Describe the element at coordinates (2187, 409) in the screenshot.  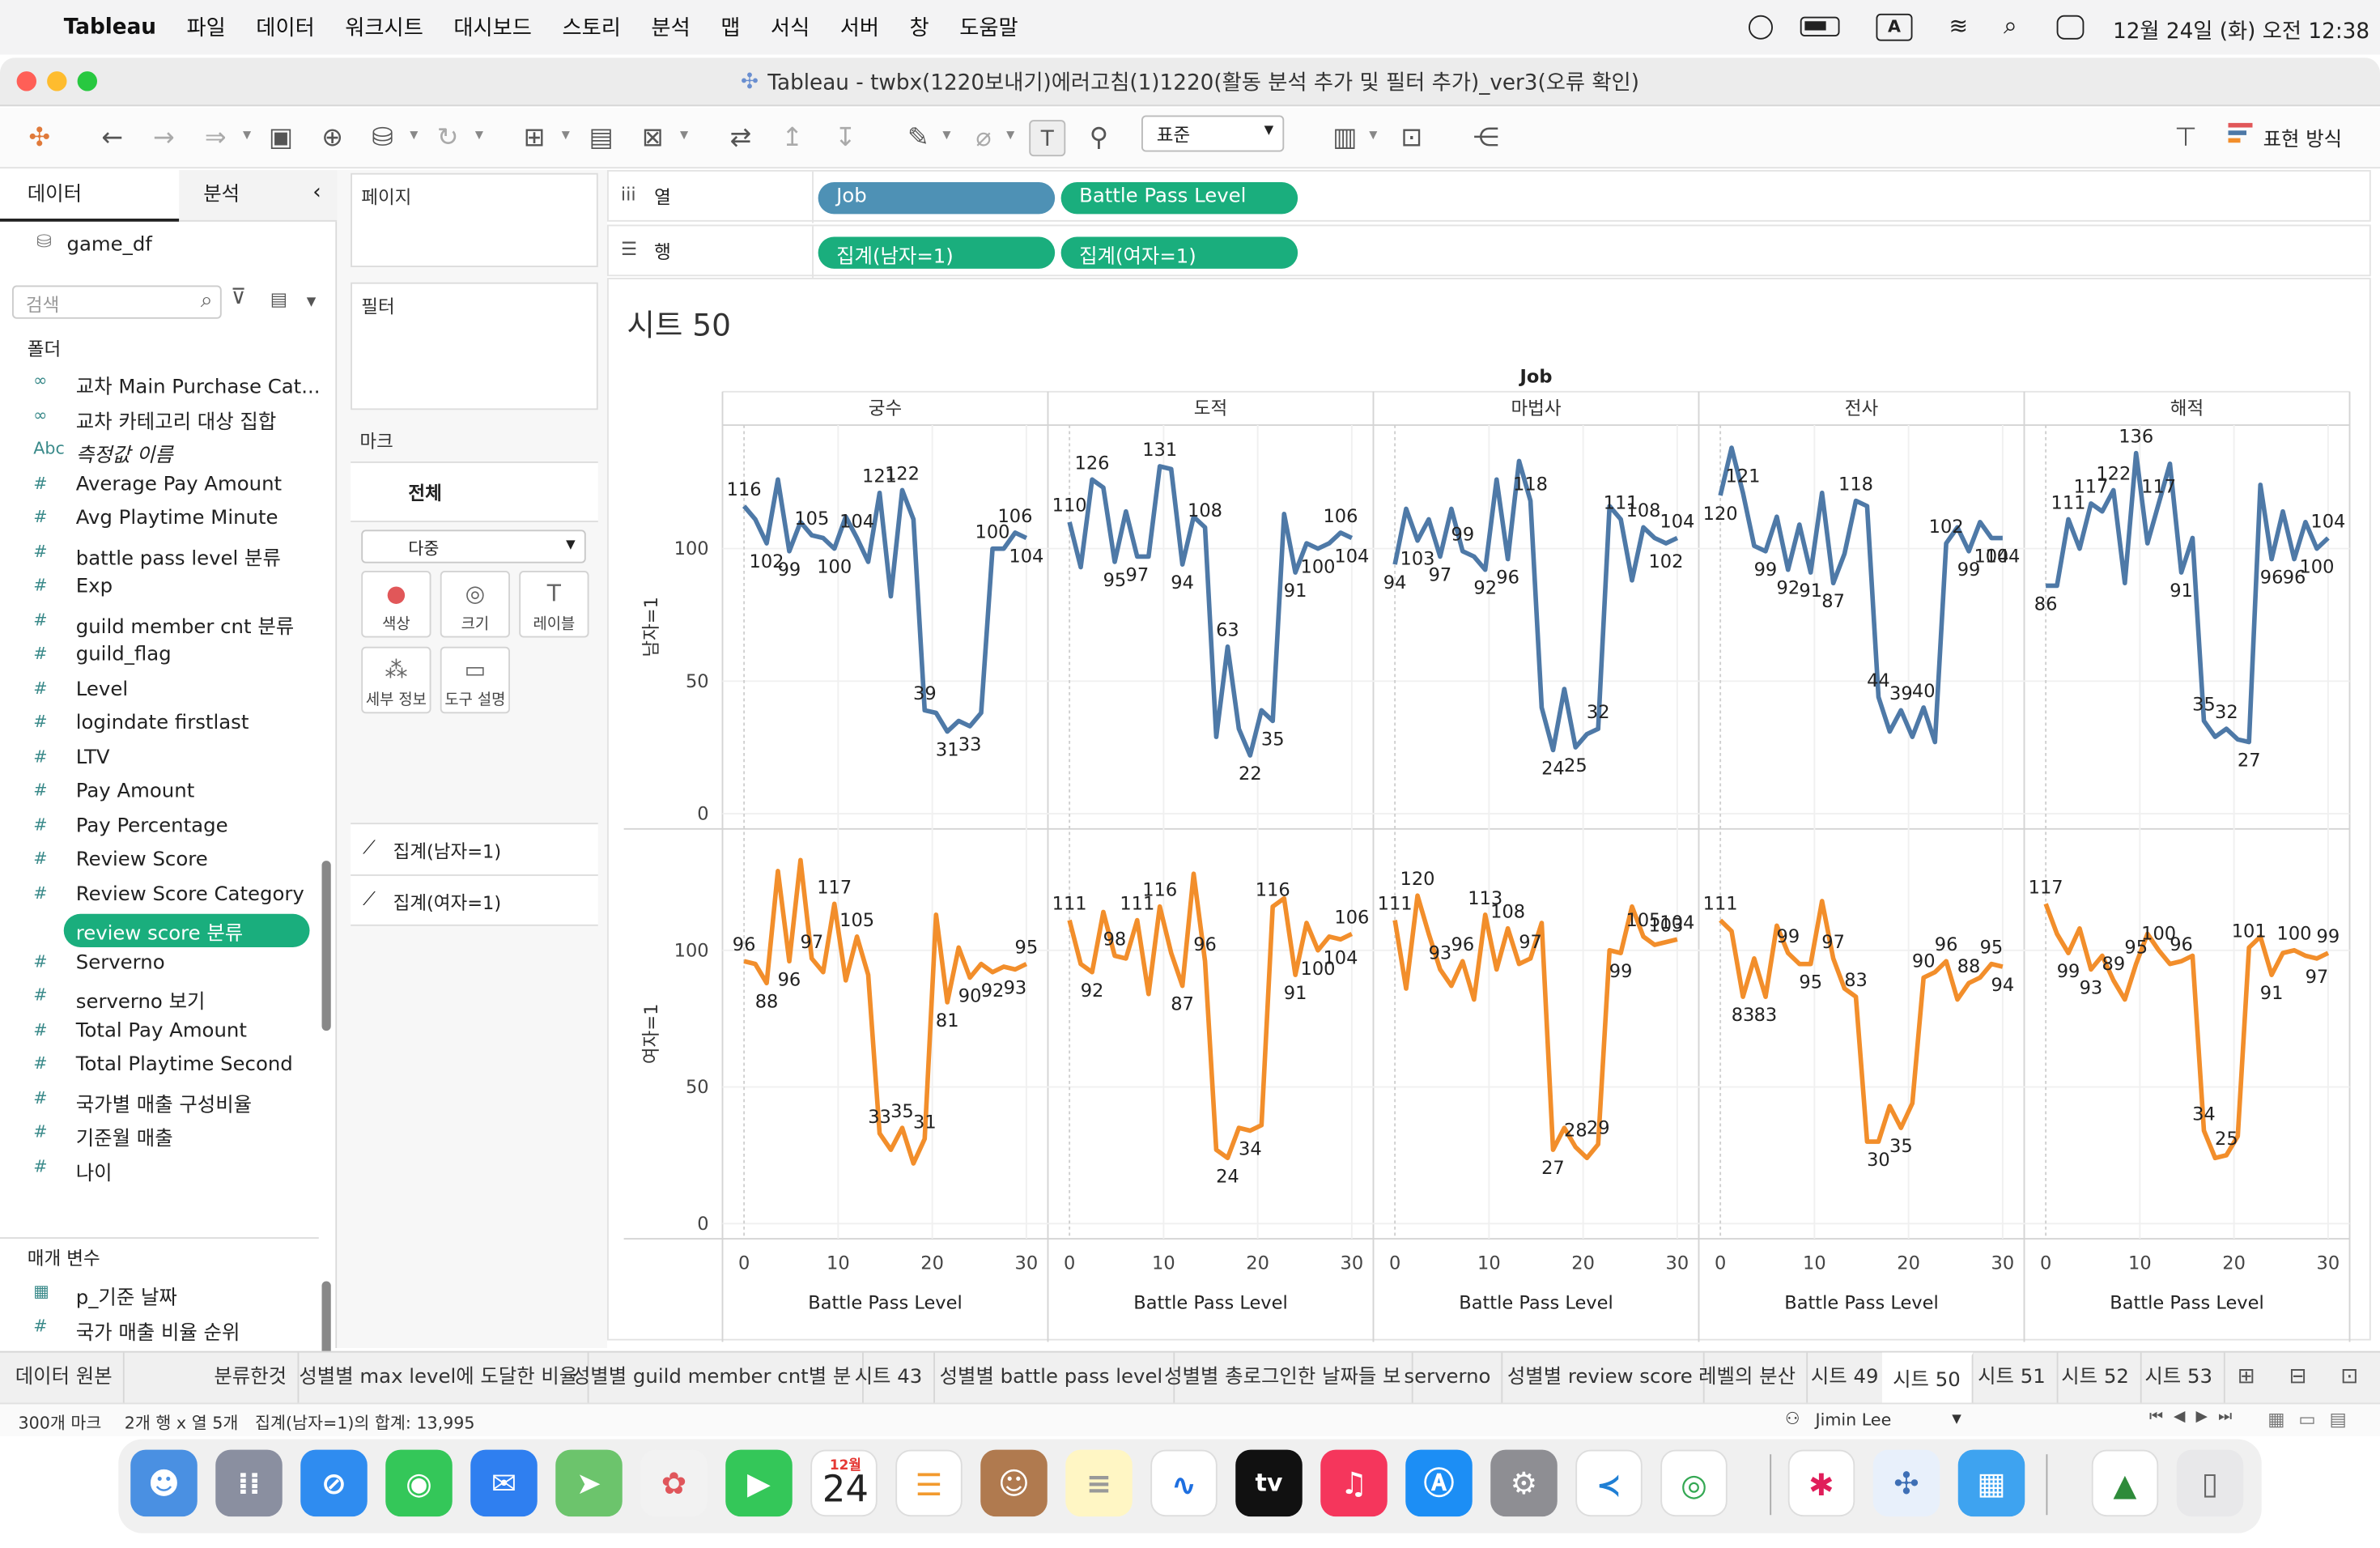
I see `panel-header: 해적` at that location.